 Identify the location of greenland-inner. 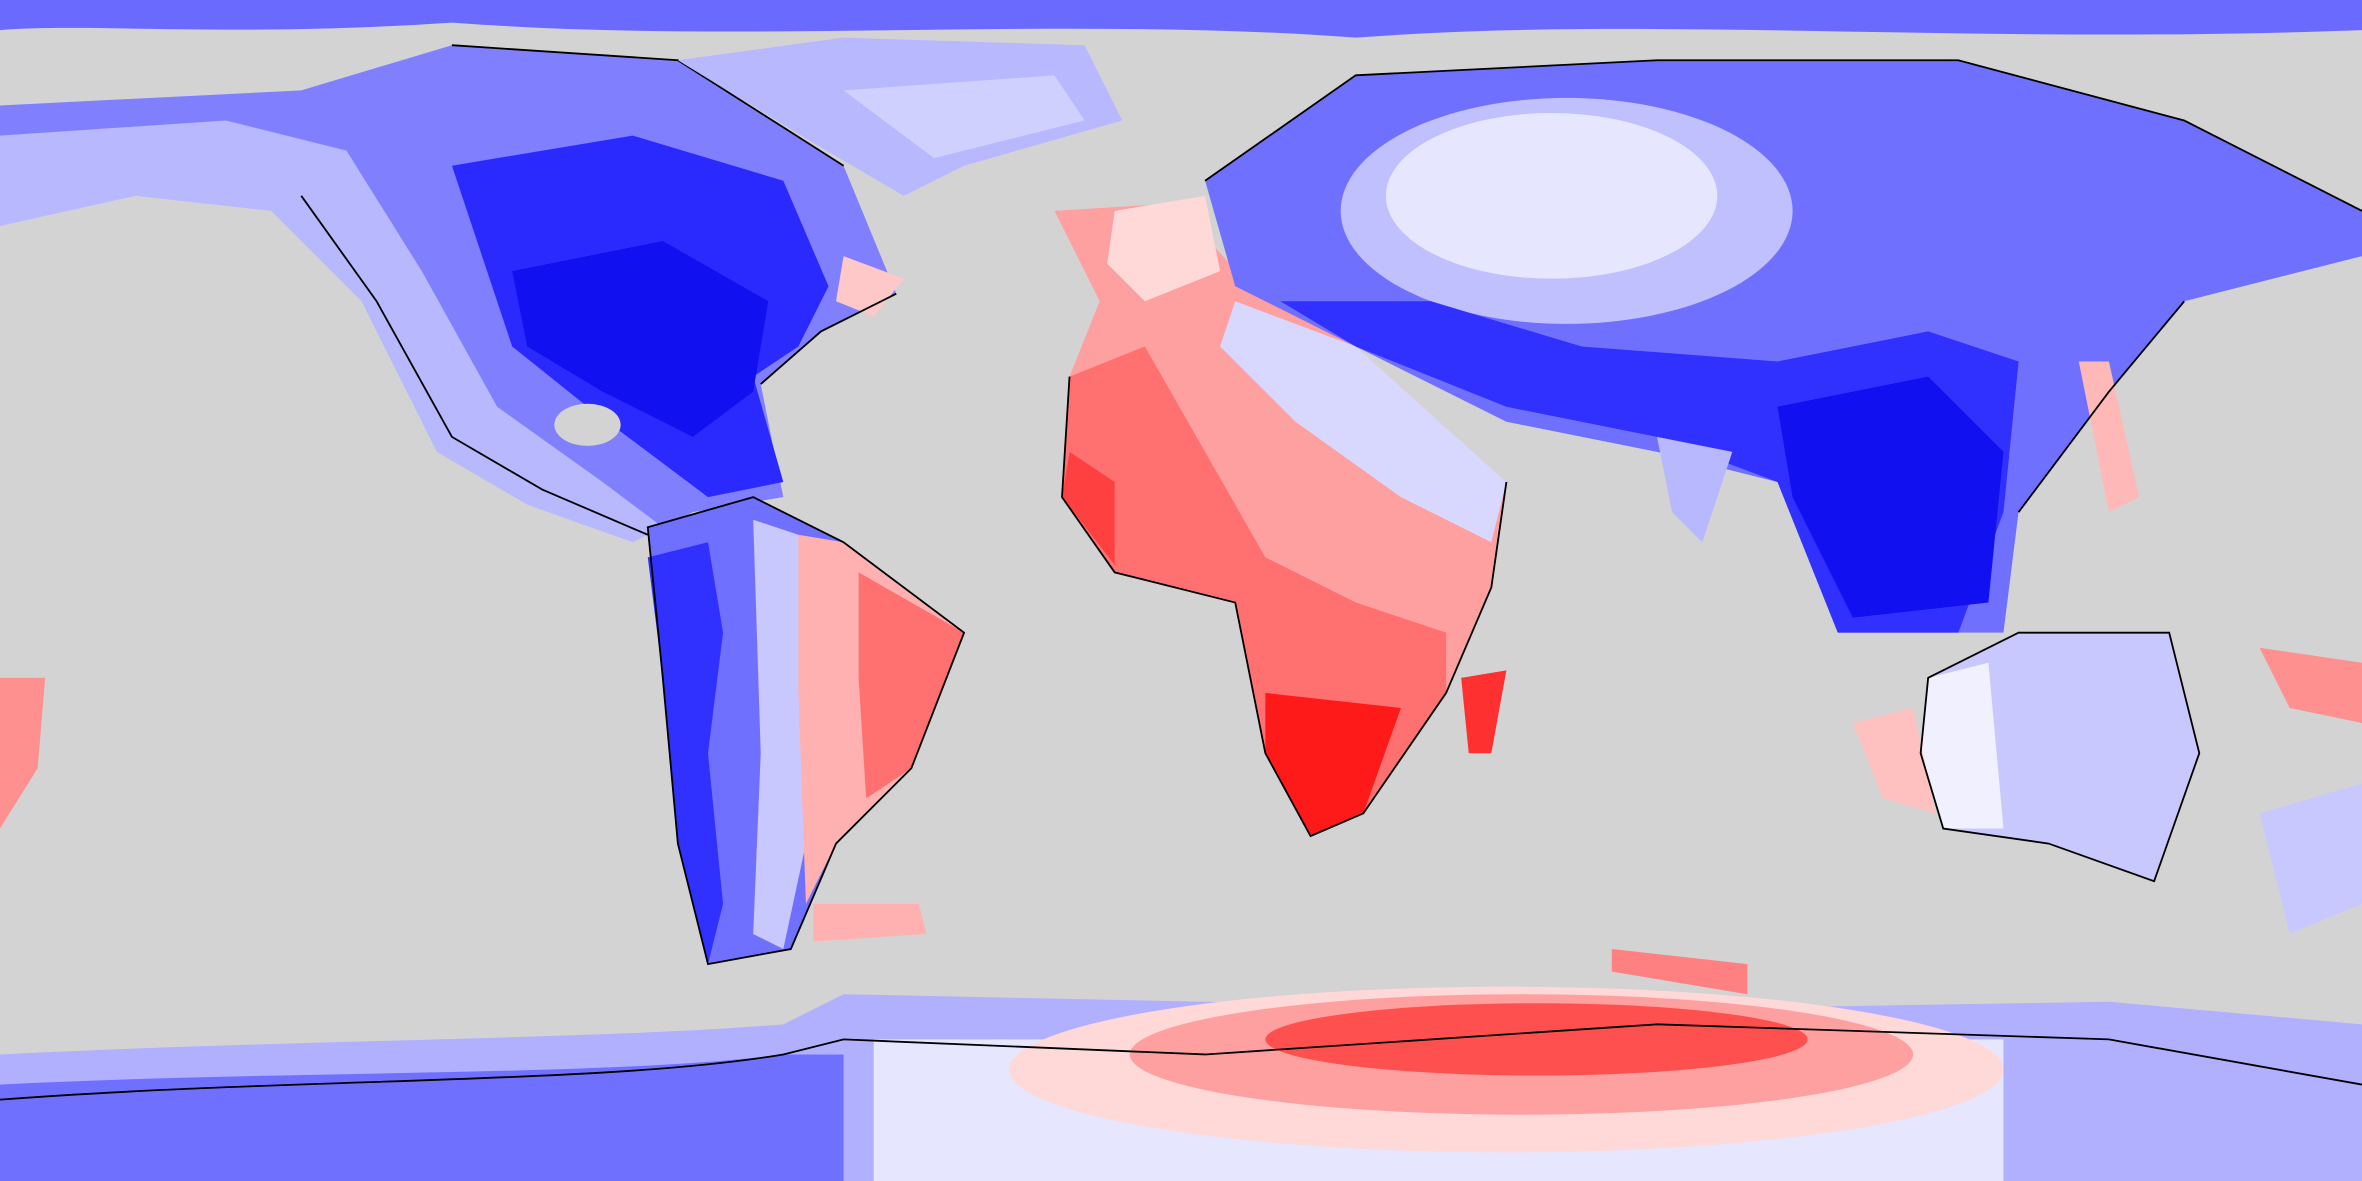
(964, 117).